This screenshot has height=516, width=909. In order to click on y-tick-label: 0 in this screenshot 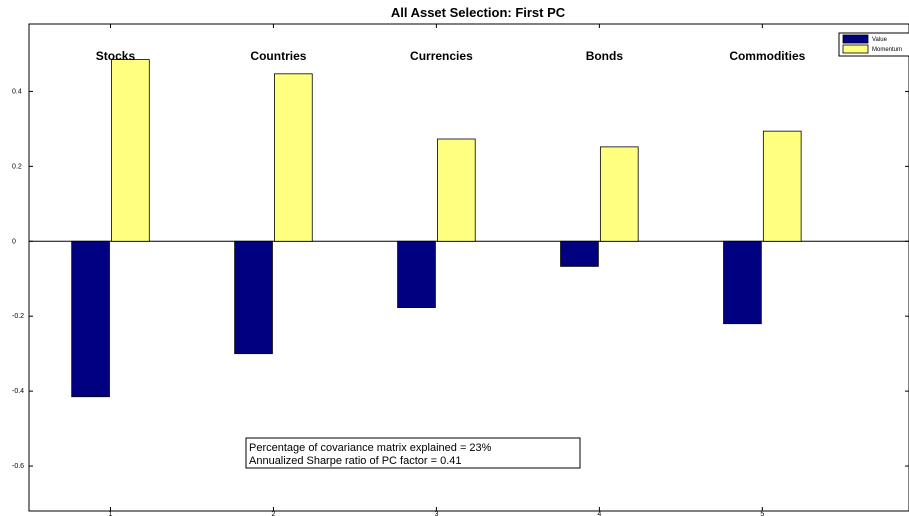, I will do `click(14, 241)`.